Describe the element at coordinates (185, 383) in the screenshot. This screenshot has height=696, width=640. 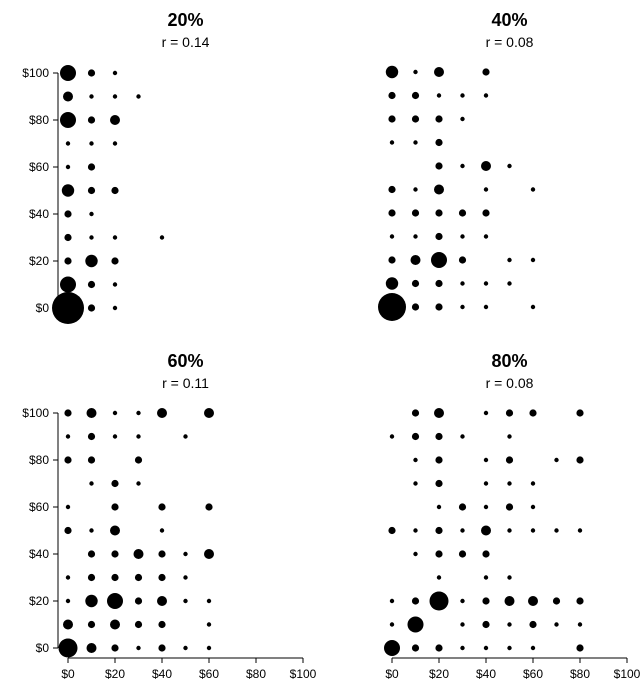
I see `panel-subtitle: r = 0.11` at that location.